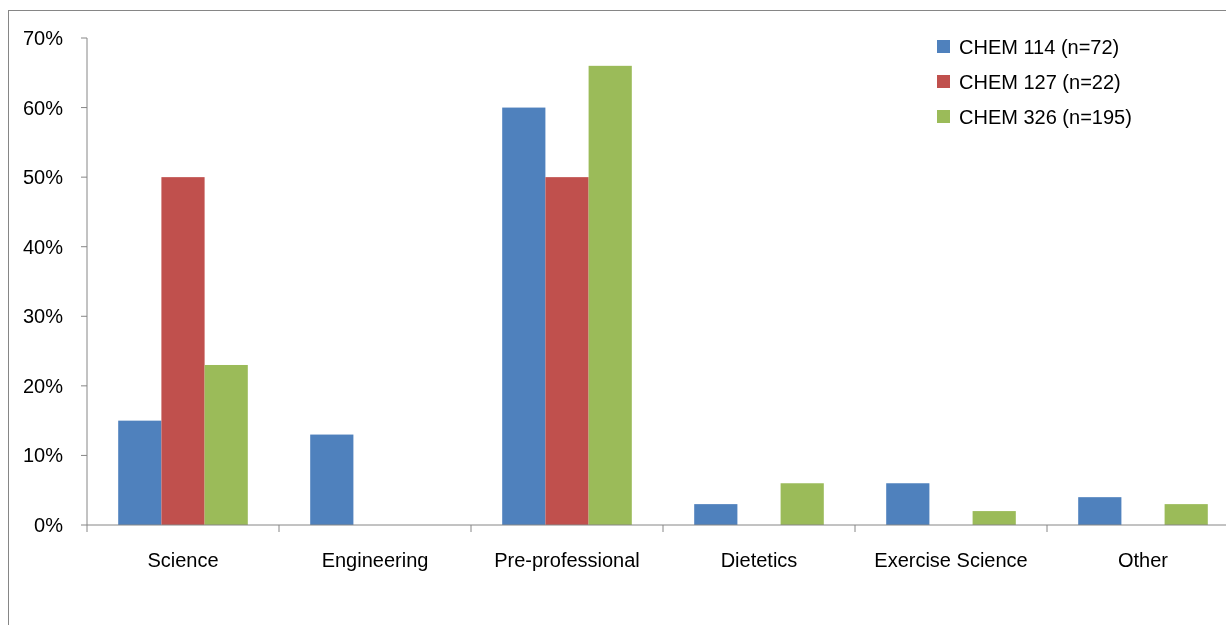  I want to click on x-tick-label: Engineering, so click(375, 560).